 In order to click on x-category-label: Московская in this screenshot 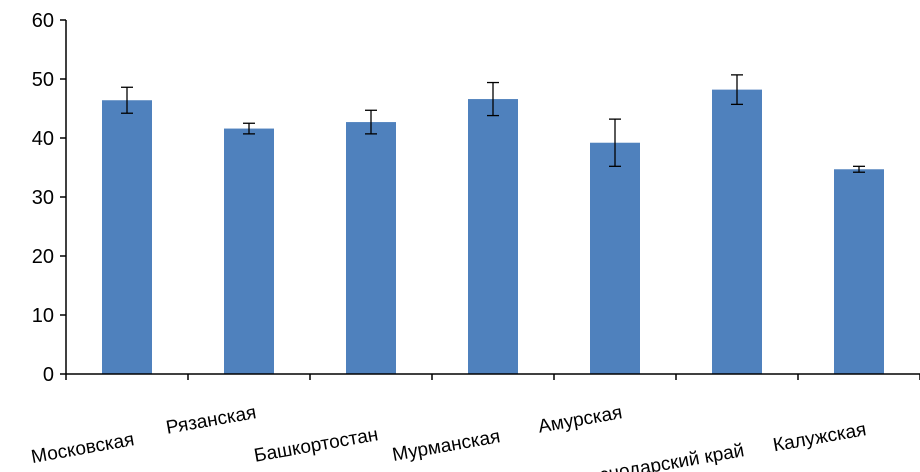, I will do `click(83, 448)`.